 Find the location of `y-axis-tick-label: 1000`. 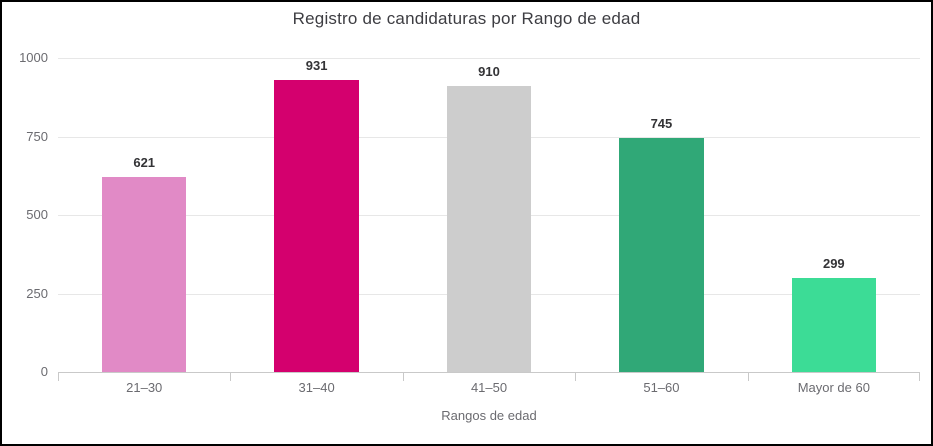

y-axis-tick-label: 1000 is located at coordinates (33, 57).